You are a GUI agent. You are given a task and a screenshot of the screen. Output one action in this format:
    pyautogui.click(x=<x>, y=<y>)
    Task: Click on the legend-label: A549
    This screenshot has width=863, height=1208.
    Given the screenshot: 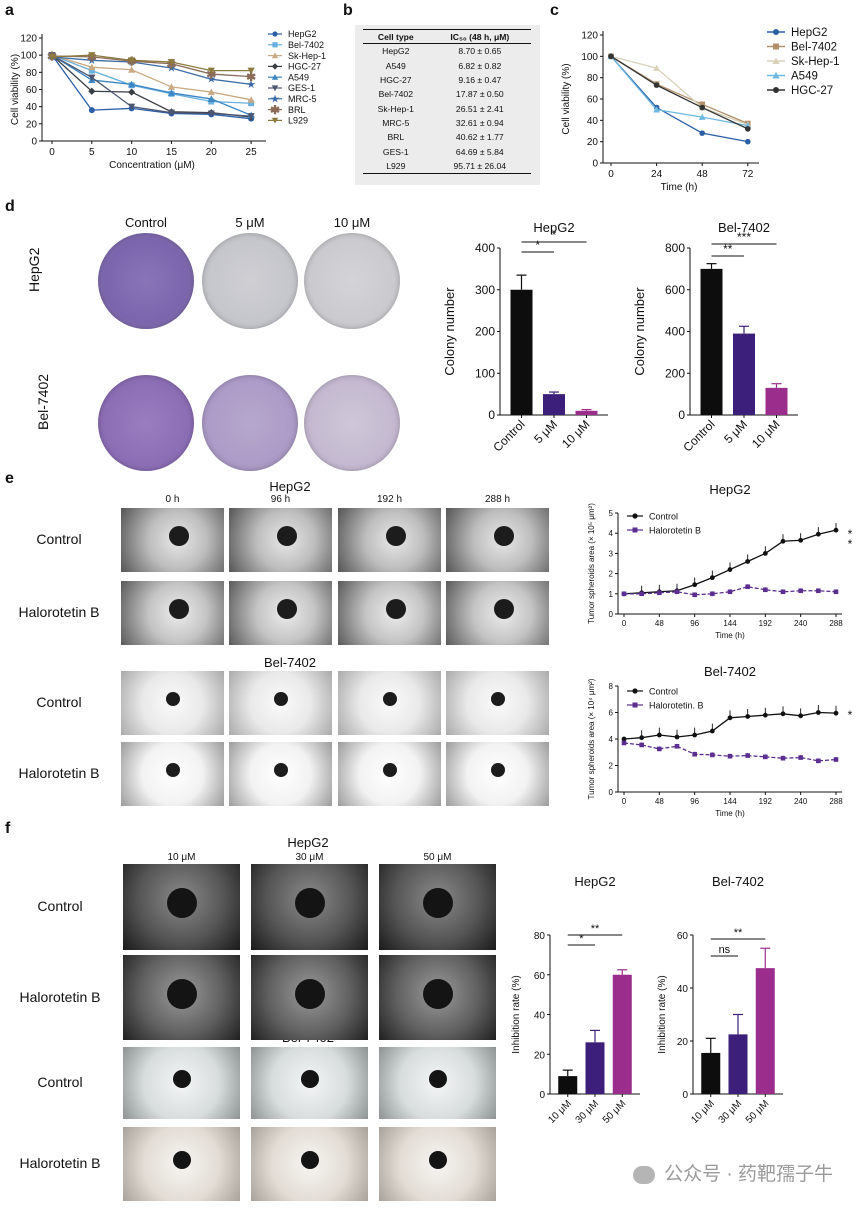 What is the action you would take?
    pyautogui.click(x=298, y=77)
    